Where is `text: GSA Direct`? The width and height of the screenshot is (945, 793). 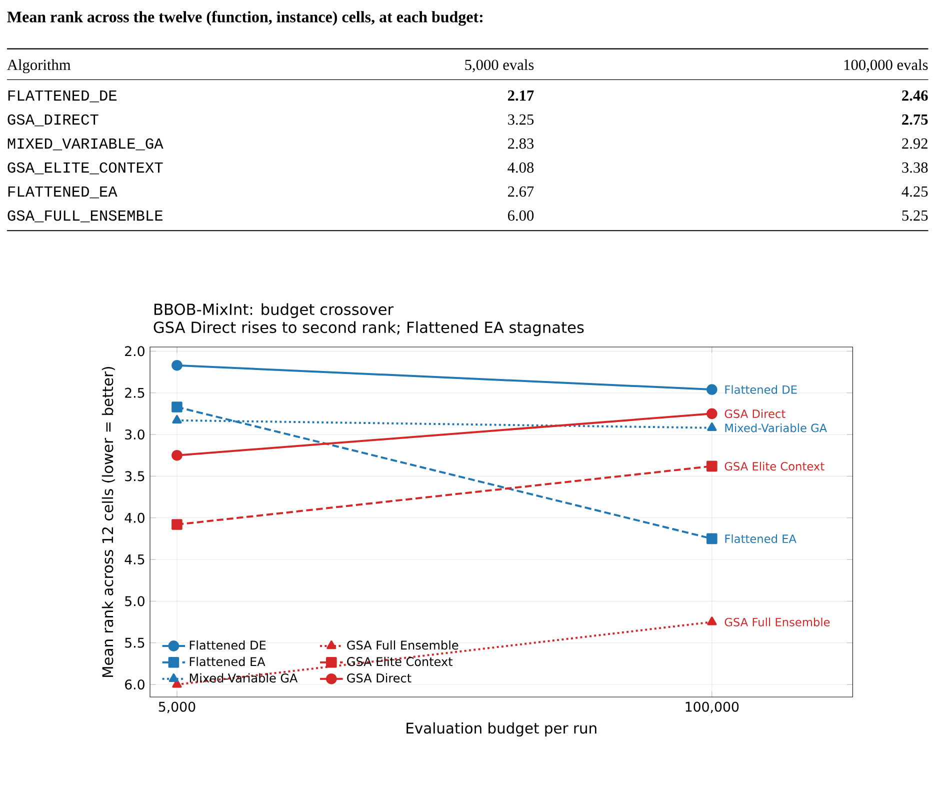
text: GSA Direct is located at coordinates (755, 413).